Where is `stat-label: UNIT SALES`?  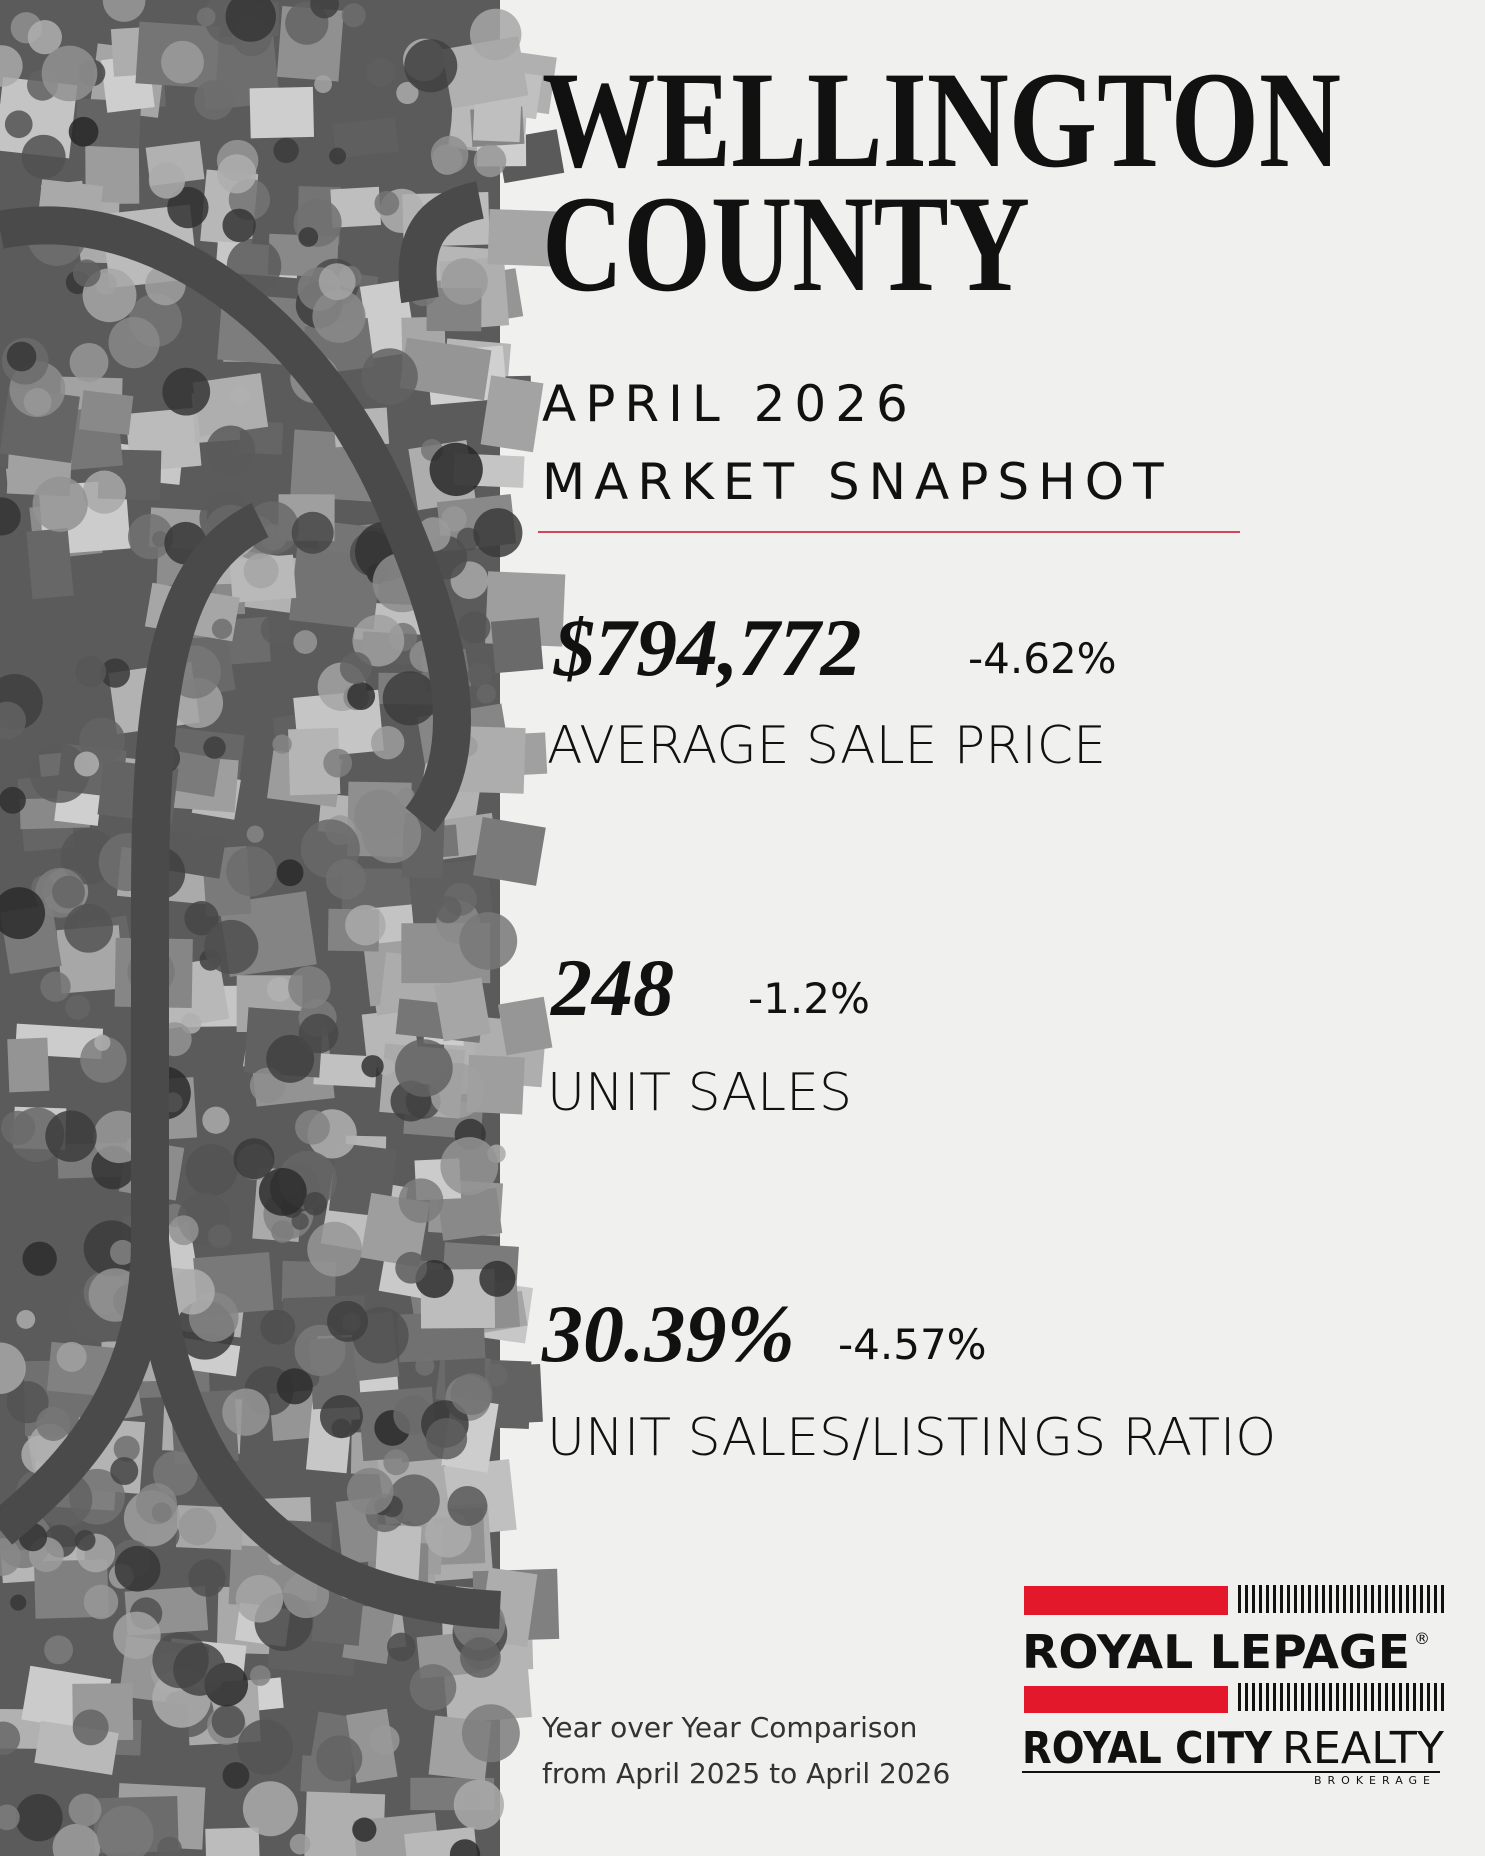
stat-label: UNIT SALES is located at coordinates (699, 1093).